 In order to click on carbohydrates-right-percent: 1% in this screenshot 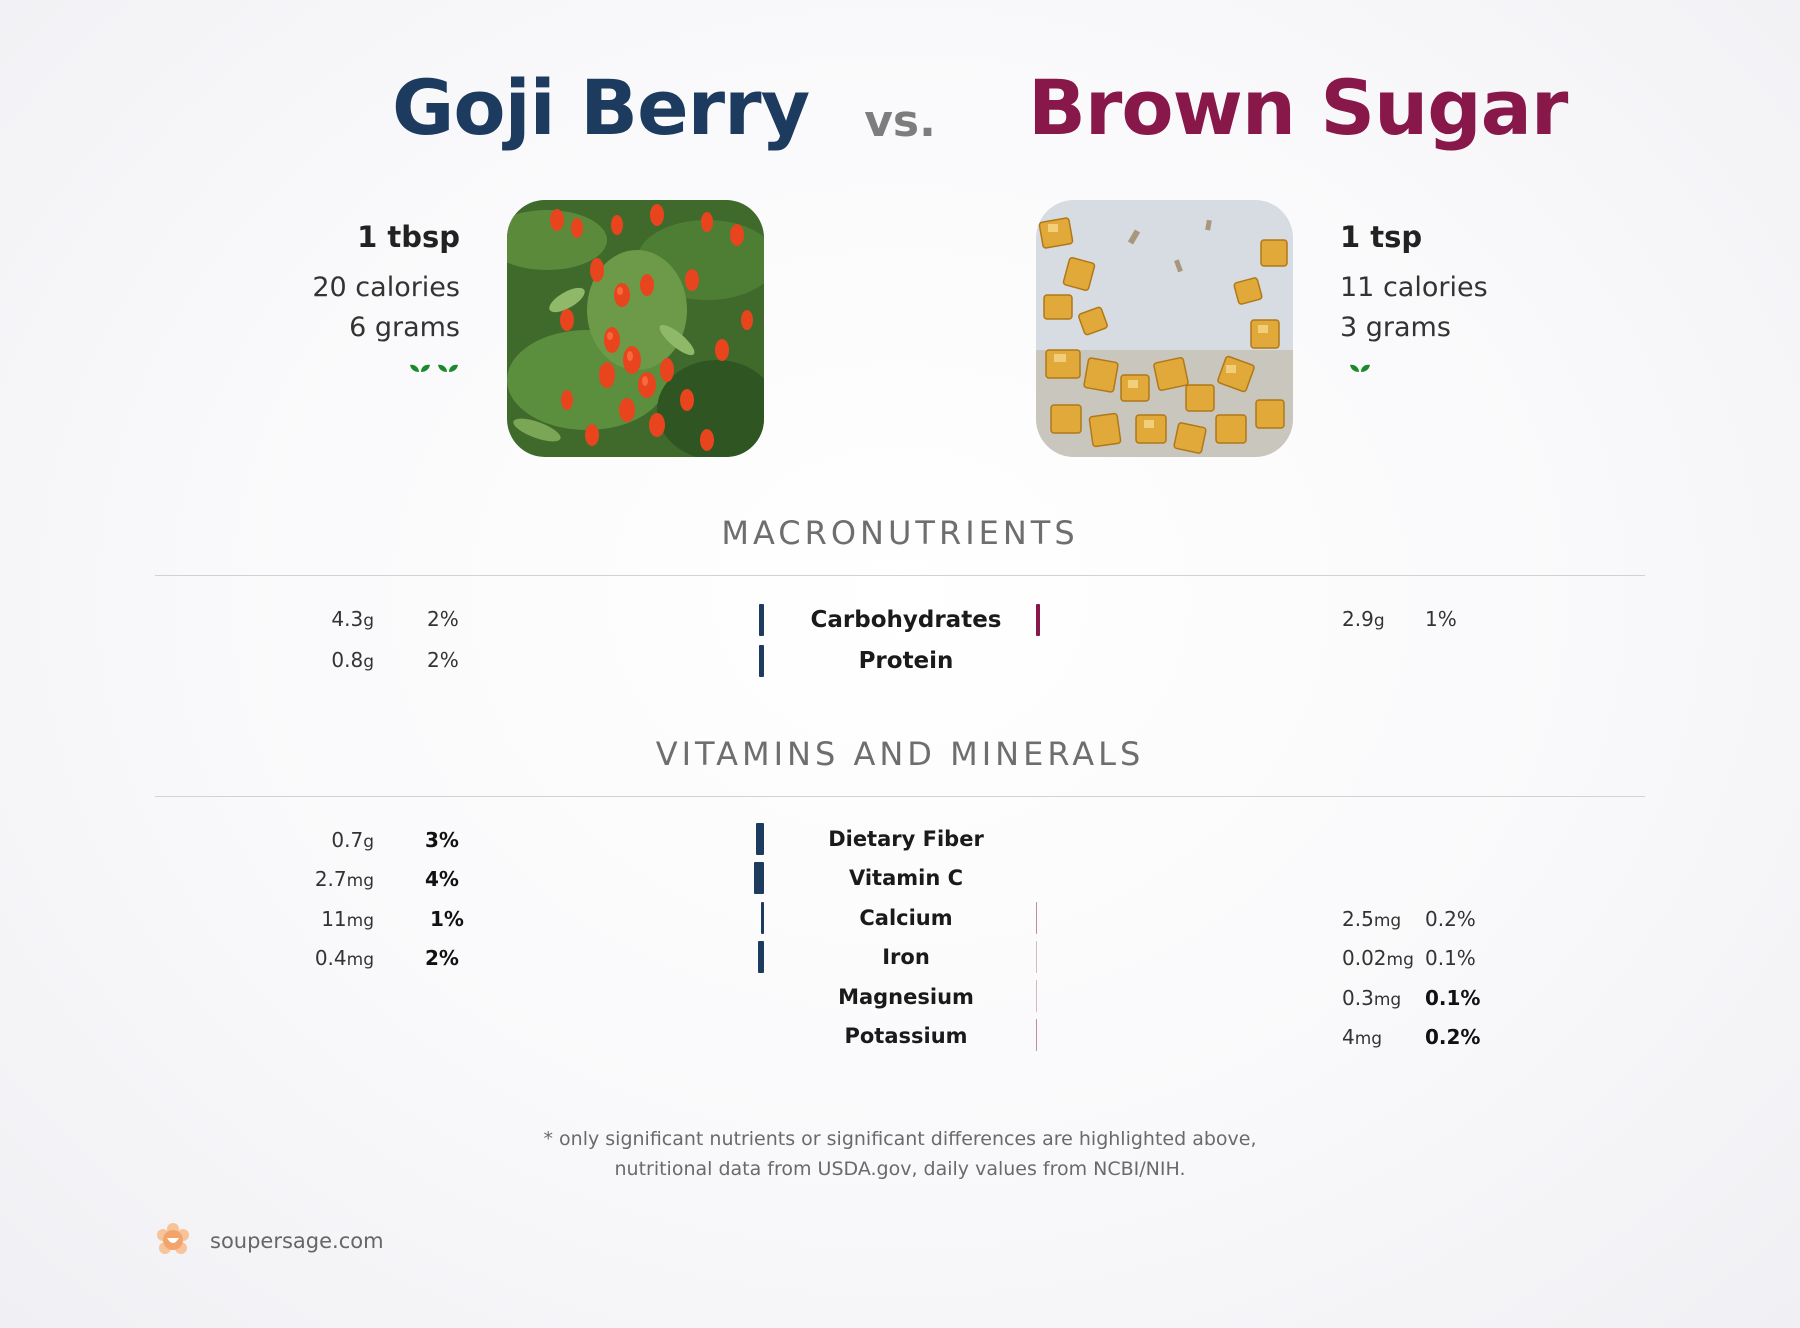, I will do `click(1441, 619)`.